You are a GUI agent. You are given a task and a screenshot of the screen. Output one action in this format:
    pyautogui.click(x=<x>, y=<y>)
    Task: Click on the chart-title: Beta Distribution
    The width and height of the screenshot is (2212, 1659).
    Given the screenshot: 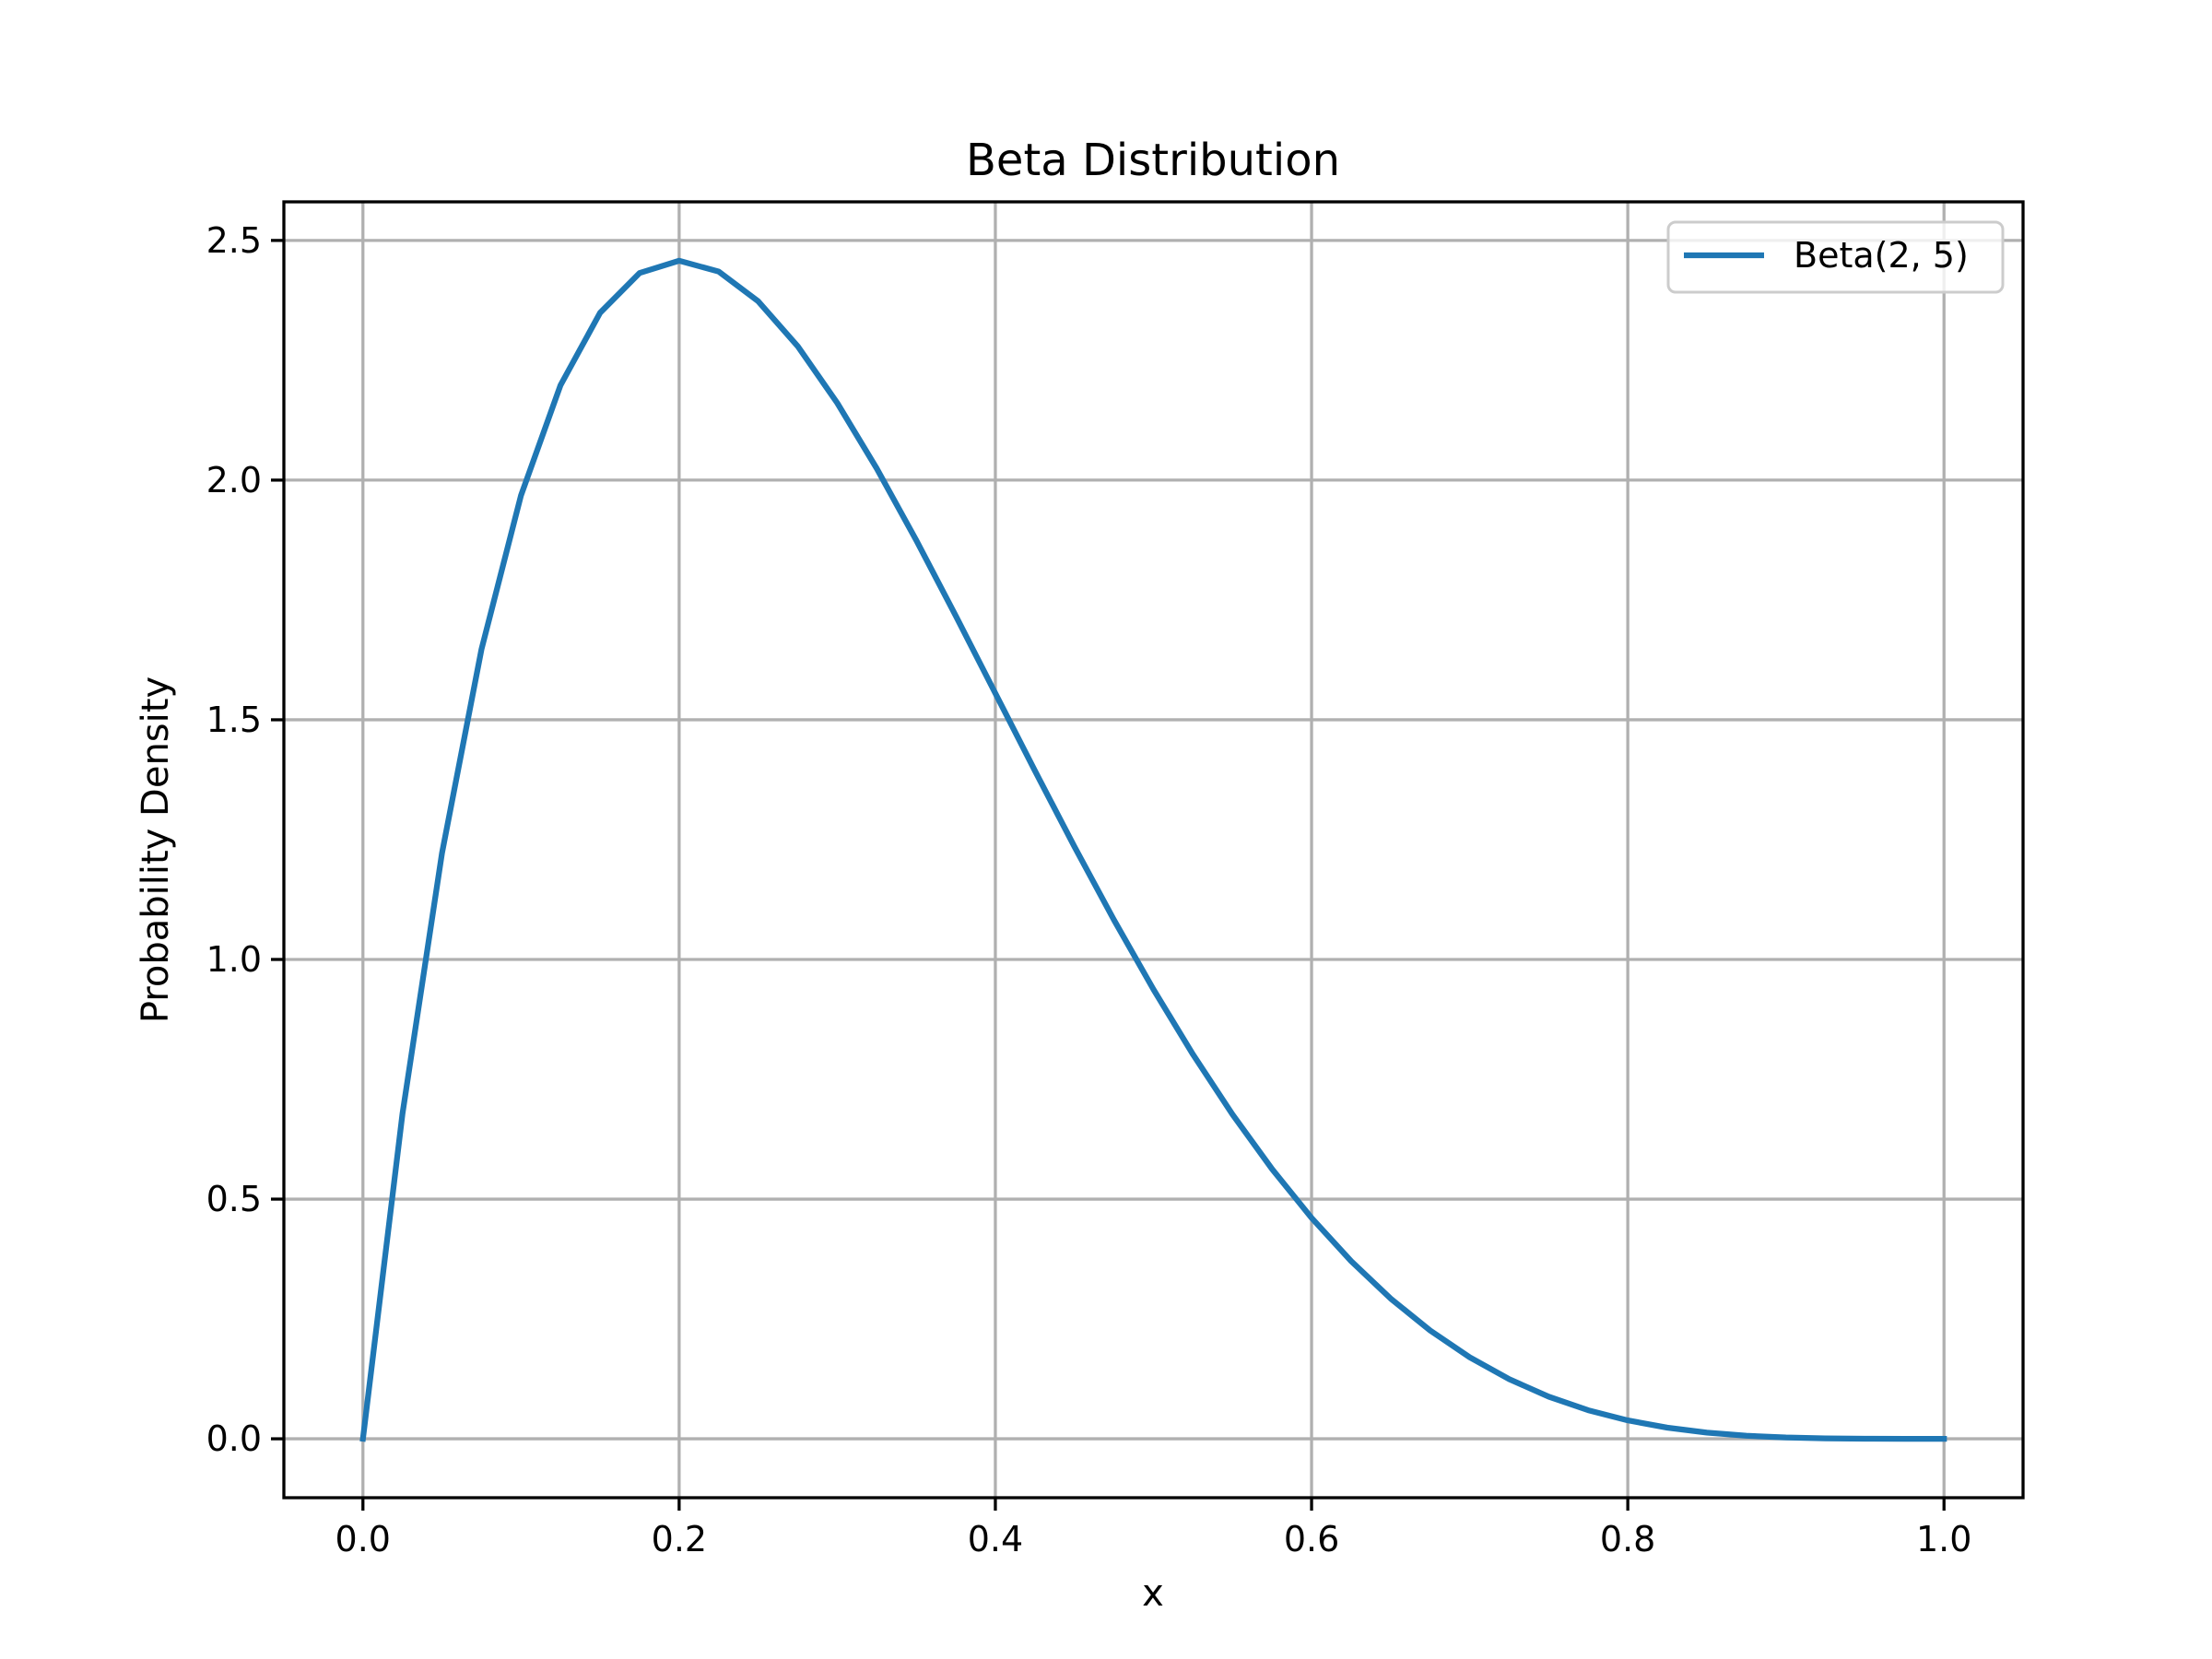 What is the action you would take?
    pyautogui.click(x=1153, y=160)
    